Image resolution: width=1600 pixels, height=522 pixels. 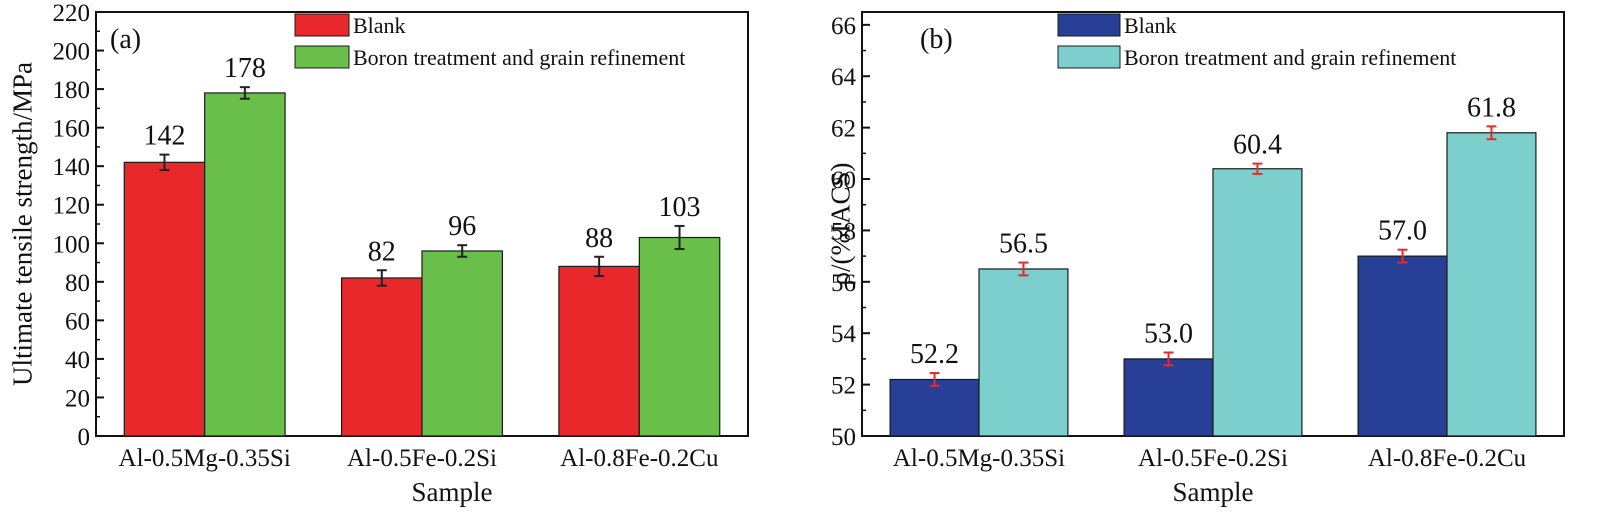 I want to click on data-label: 82, so click(x=382, y=251).